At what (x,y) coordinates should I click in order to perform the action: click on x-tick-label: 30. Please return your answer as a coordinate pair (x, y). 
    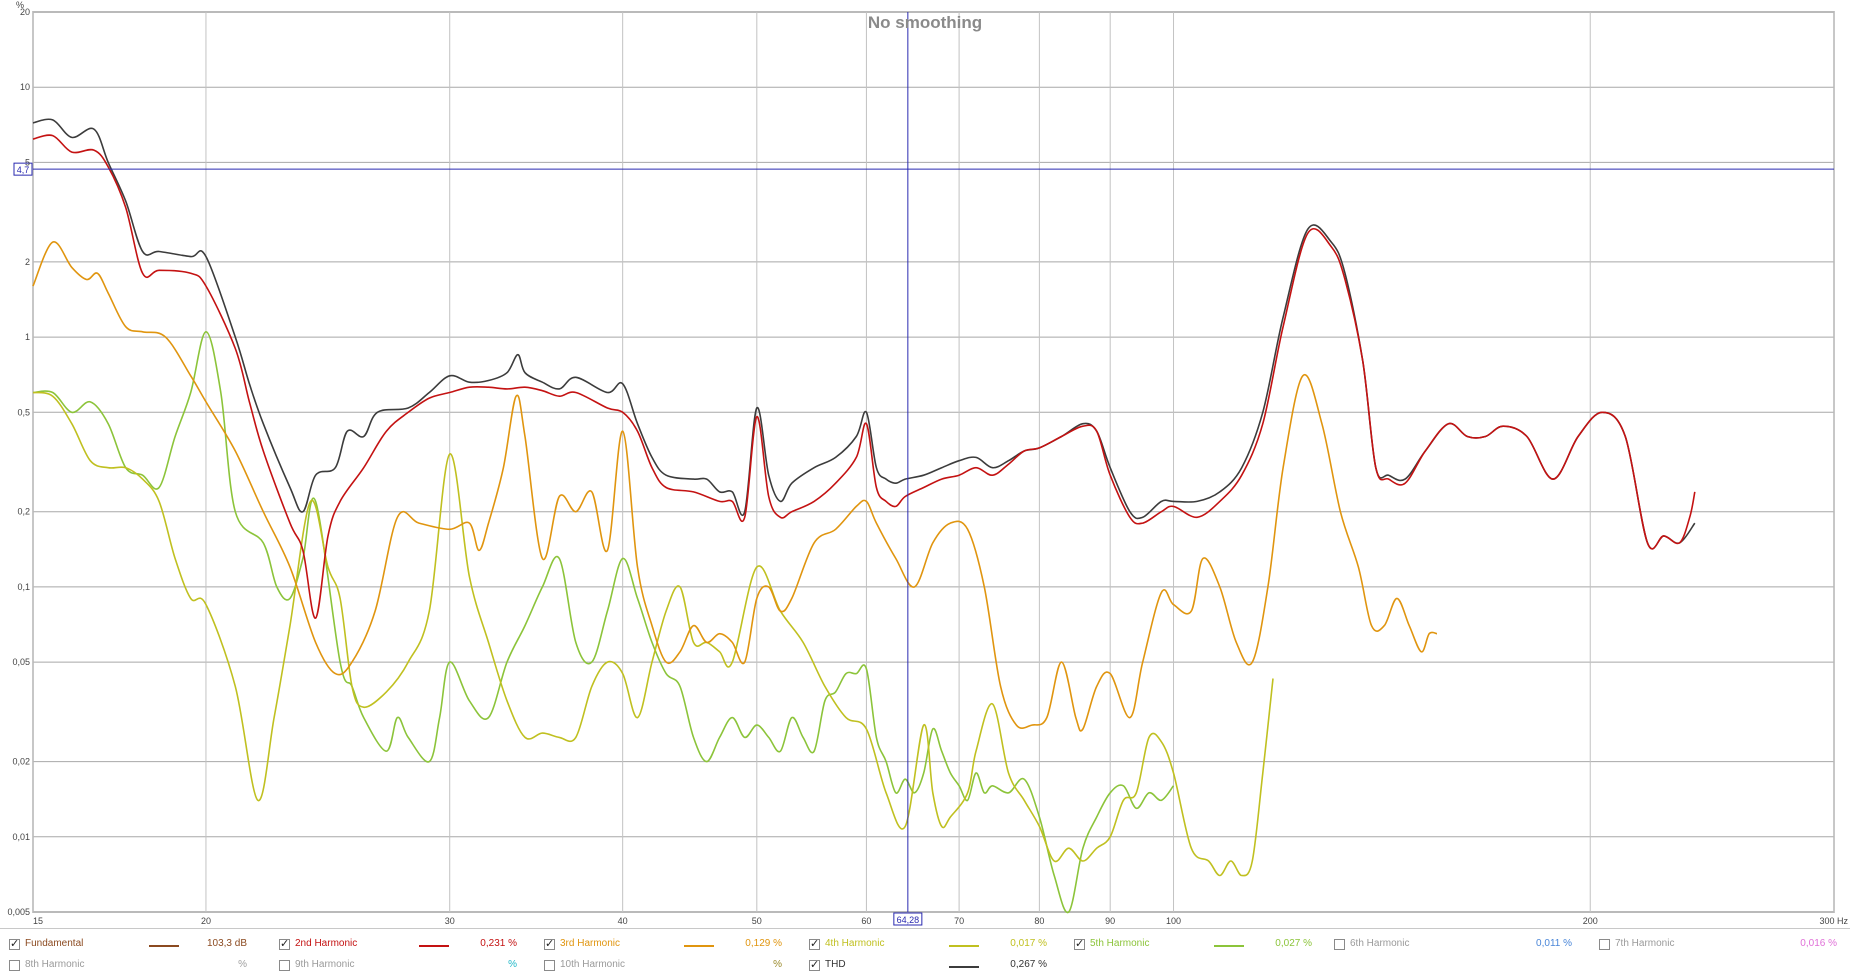
    Looking at the image, I should click on (450, 921).